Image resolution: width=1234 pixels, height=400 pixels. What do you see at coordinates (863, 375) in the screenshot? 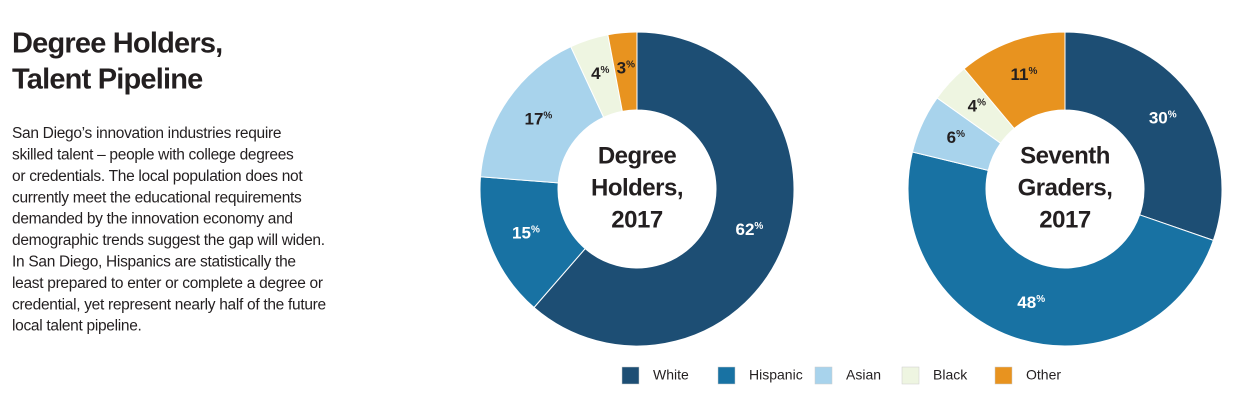
I see `legend-label: Asian` at bounding box center [863, 375].